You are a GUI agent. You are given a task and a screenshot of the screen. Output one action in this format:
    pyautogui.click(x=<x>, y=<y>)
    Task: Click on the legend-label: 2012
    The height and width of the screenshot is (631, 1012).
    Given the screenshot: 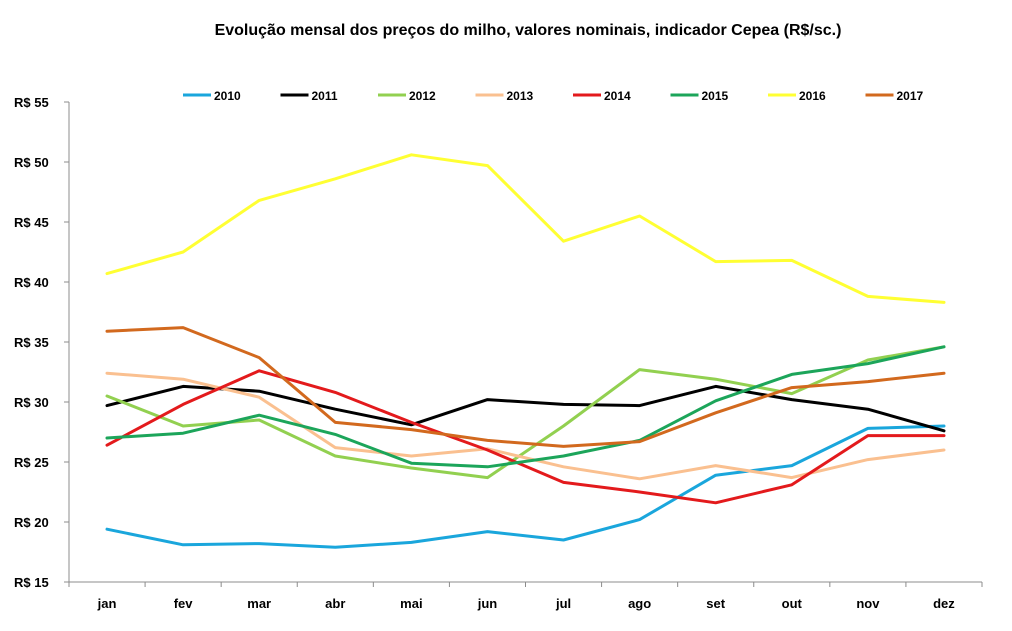 What is the action you would take?
    pyautogui.click(x=422, y=96)
    